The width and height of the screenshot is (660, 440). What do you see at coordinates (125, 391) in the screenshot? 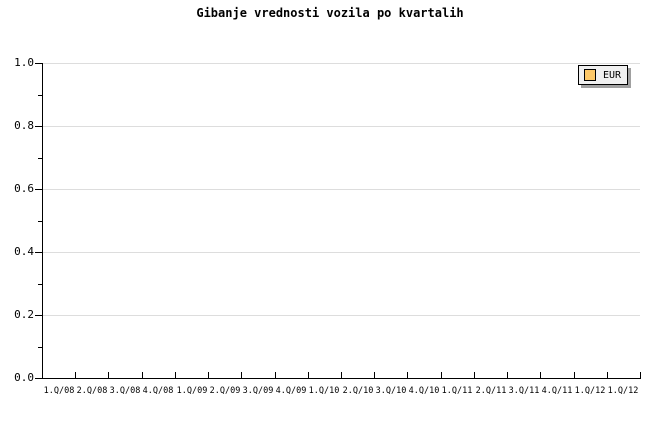
I see `x-axis-label: 3.Q/08` at bounding box center [125, 391].